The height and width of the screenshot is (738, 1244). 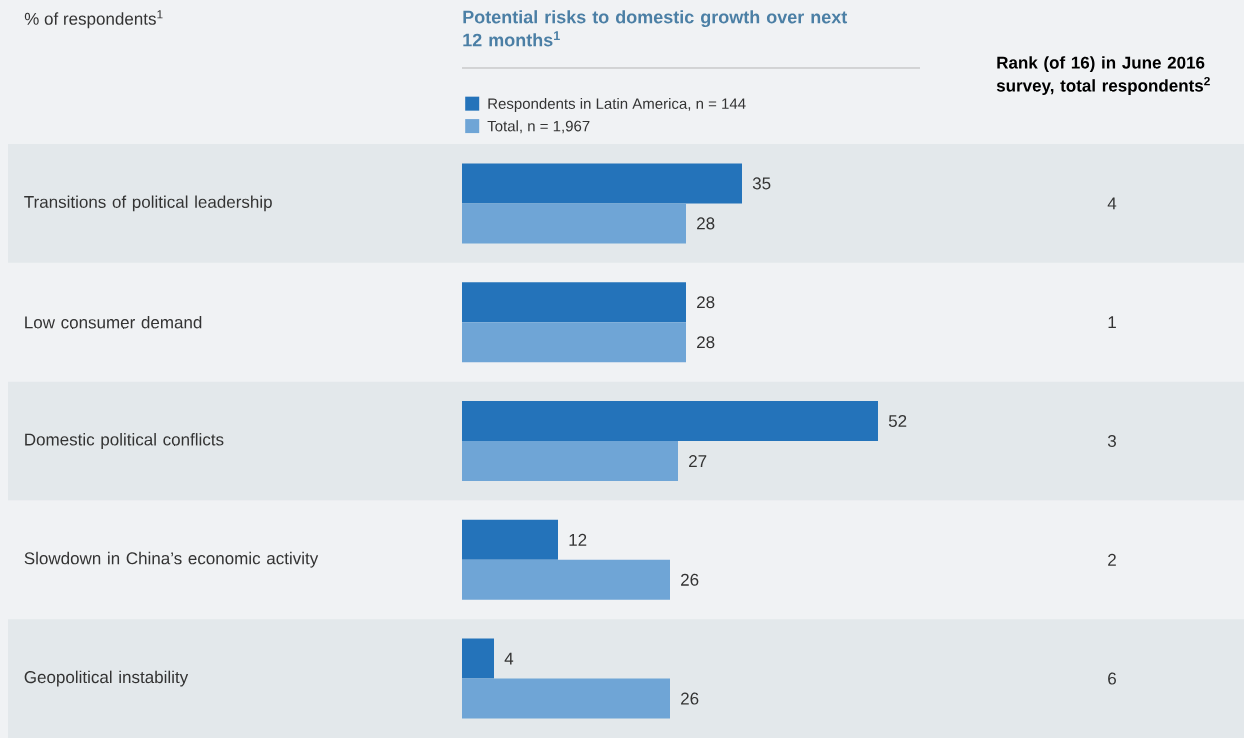 What do you see at coordinates (1112, 678) in the screenshot?
I see `text: 6` at bounding box center [1112, 678].